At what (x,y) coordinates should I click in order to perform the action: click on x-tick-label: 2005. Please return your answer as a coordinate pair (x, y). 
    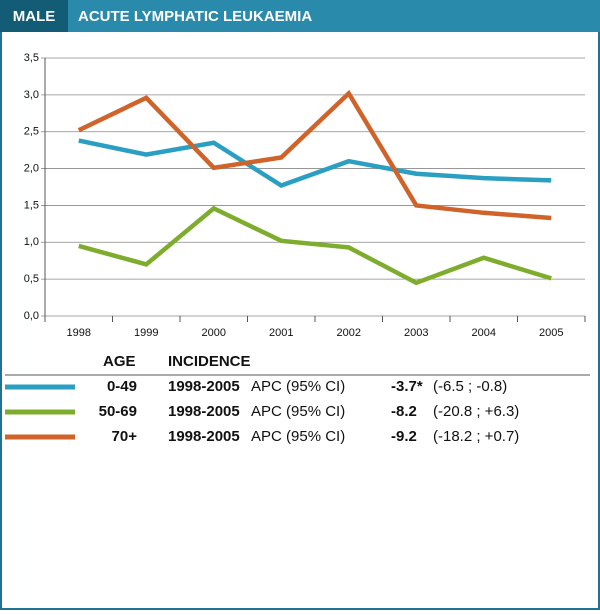
    Looking at the image, I should click on (551, 333).